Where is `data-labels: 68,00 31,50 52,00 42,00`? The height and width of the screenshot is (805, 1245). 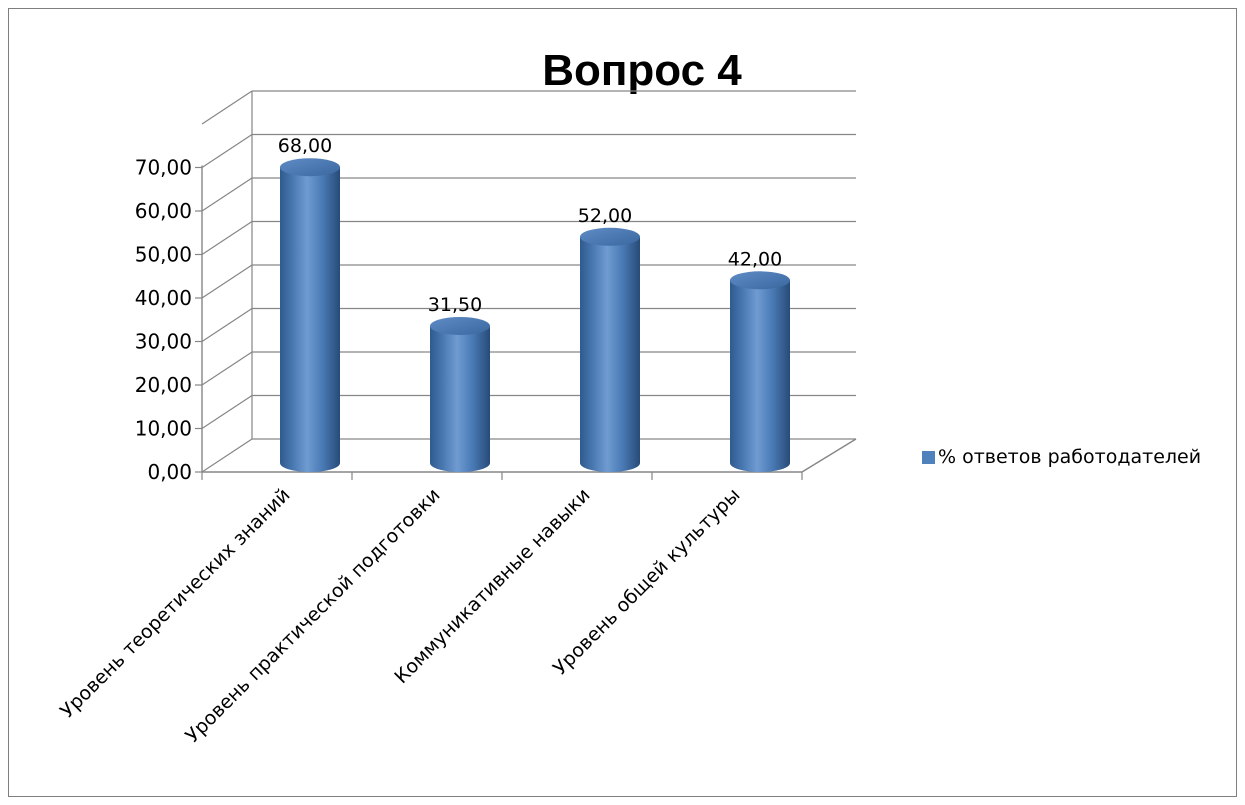
data-labels: 68,00 31,50 52,00 42,00 is located at coordinates (530, 225).